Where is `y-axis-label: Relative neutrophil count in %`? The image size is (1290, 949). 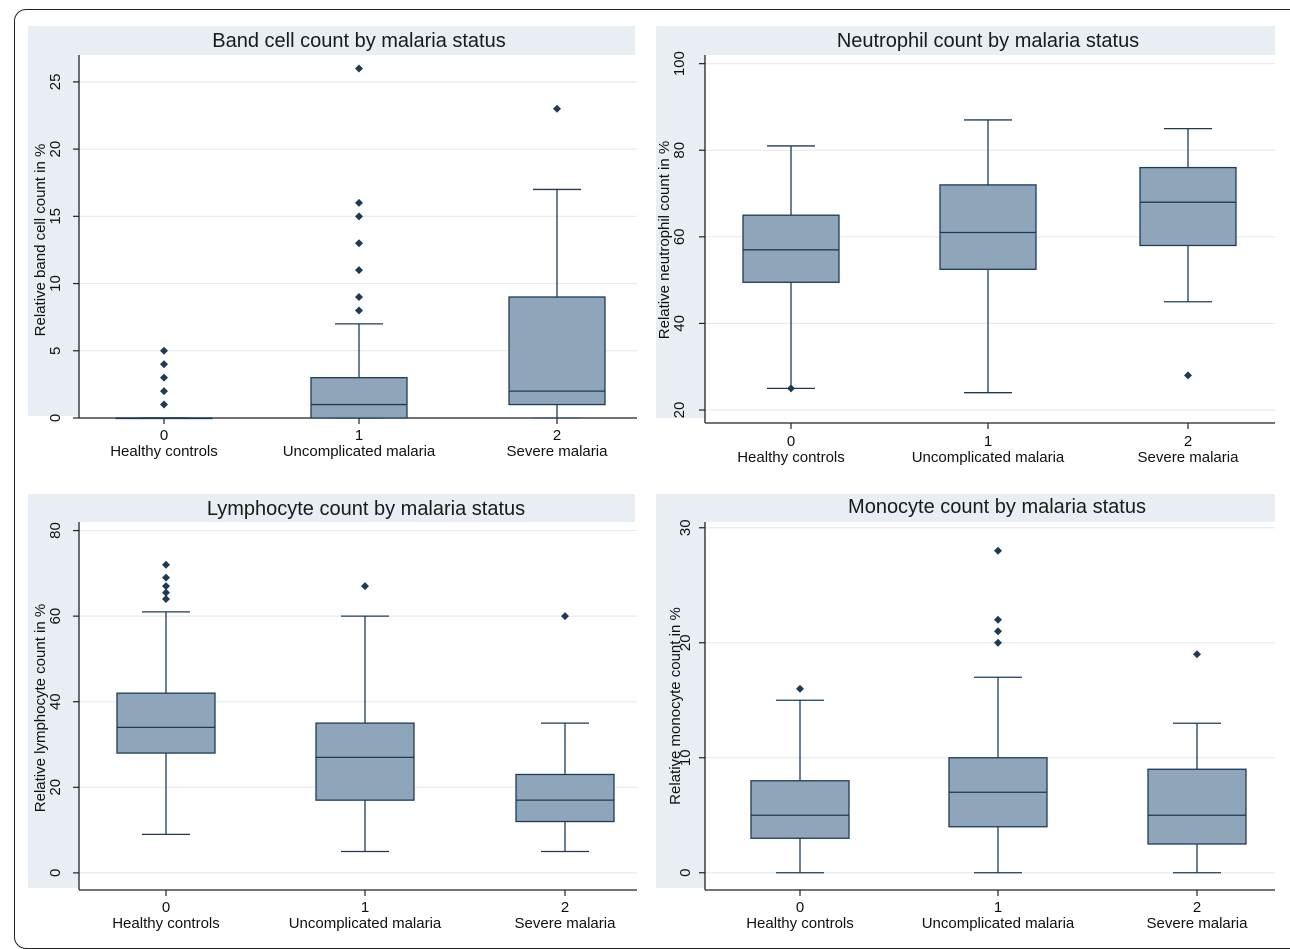 y-axis-label: Relative neutrophil count in % is located at coordinates (664, 240).